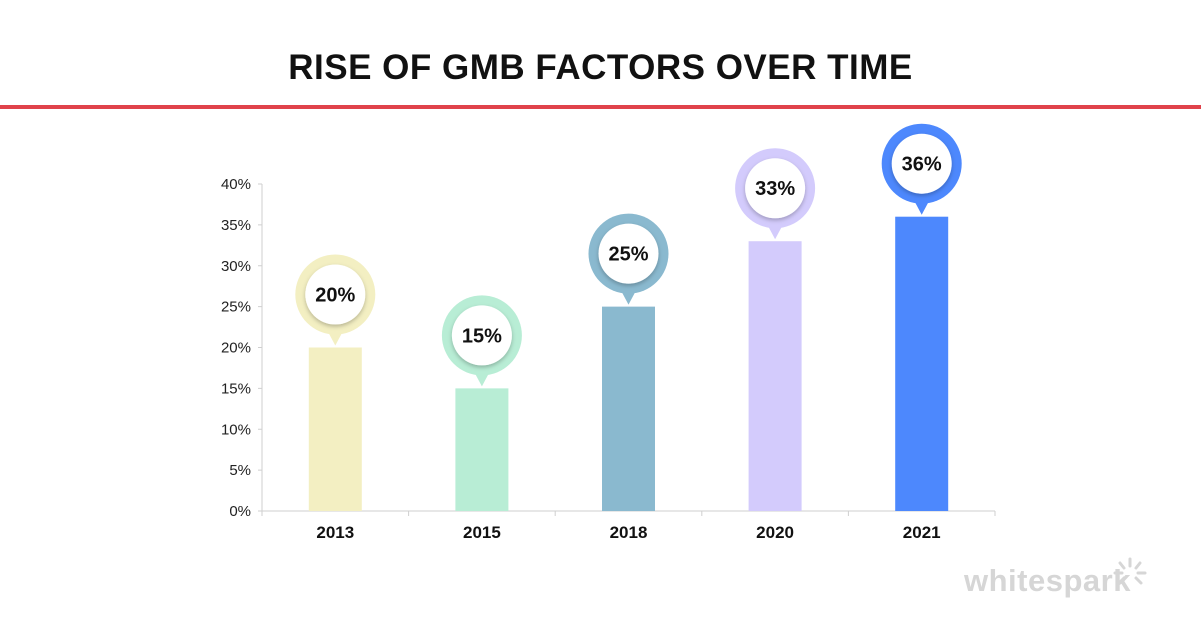  I want to click on data-label-bubble-2020: 33%, so click(775, 194).